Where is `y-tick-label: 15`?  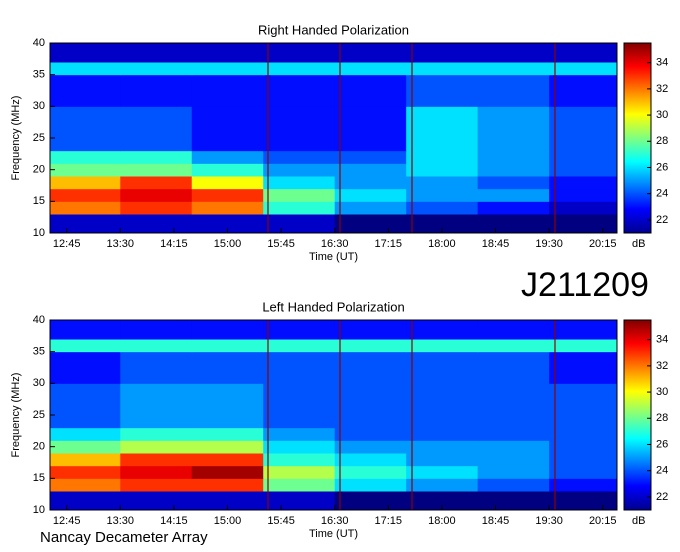 y-tick-label: 15 is located at coordinates (39, 201).